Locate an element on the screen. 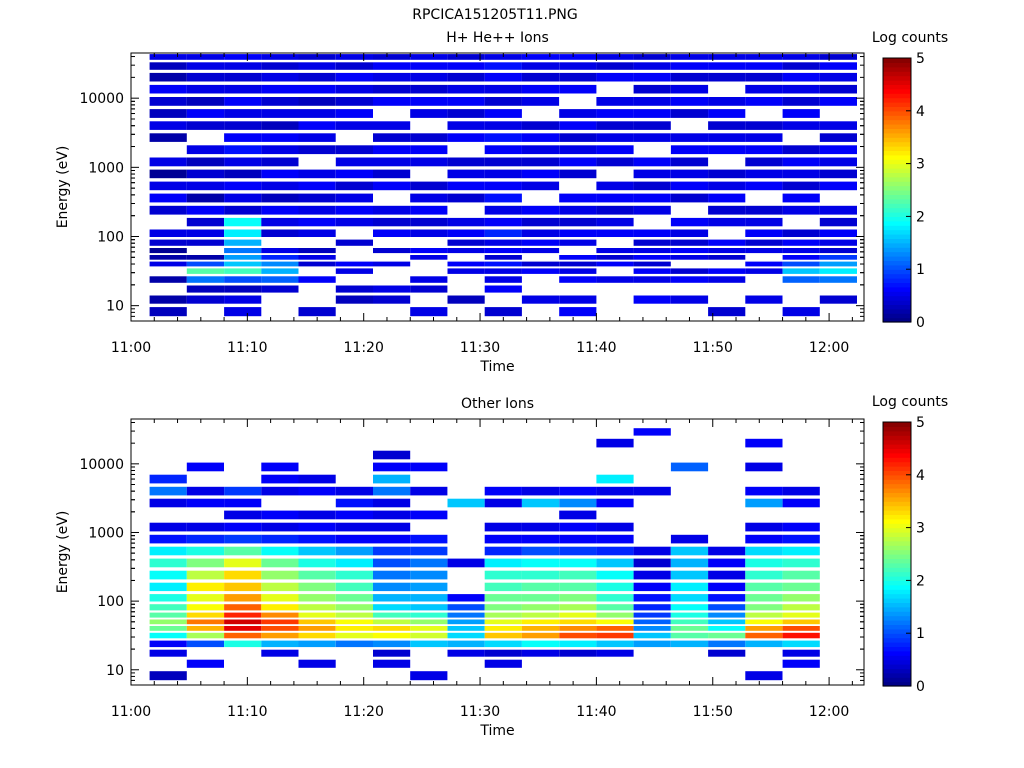  x-tick-label: 11:40 is located at coordinates (596, 348).